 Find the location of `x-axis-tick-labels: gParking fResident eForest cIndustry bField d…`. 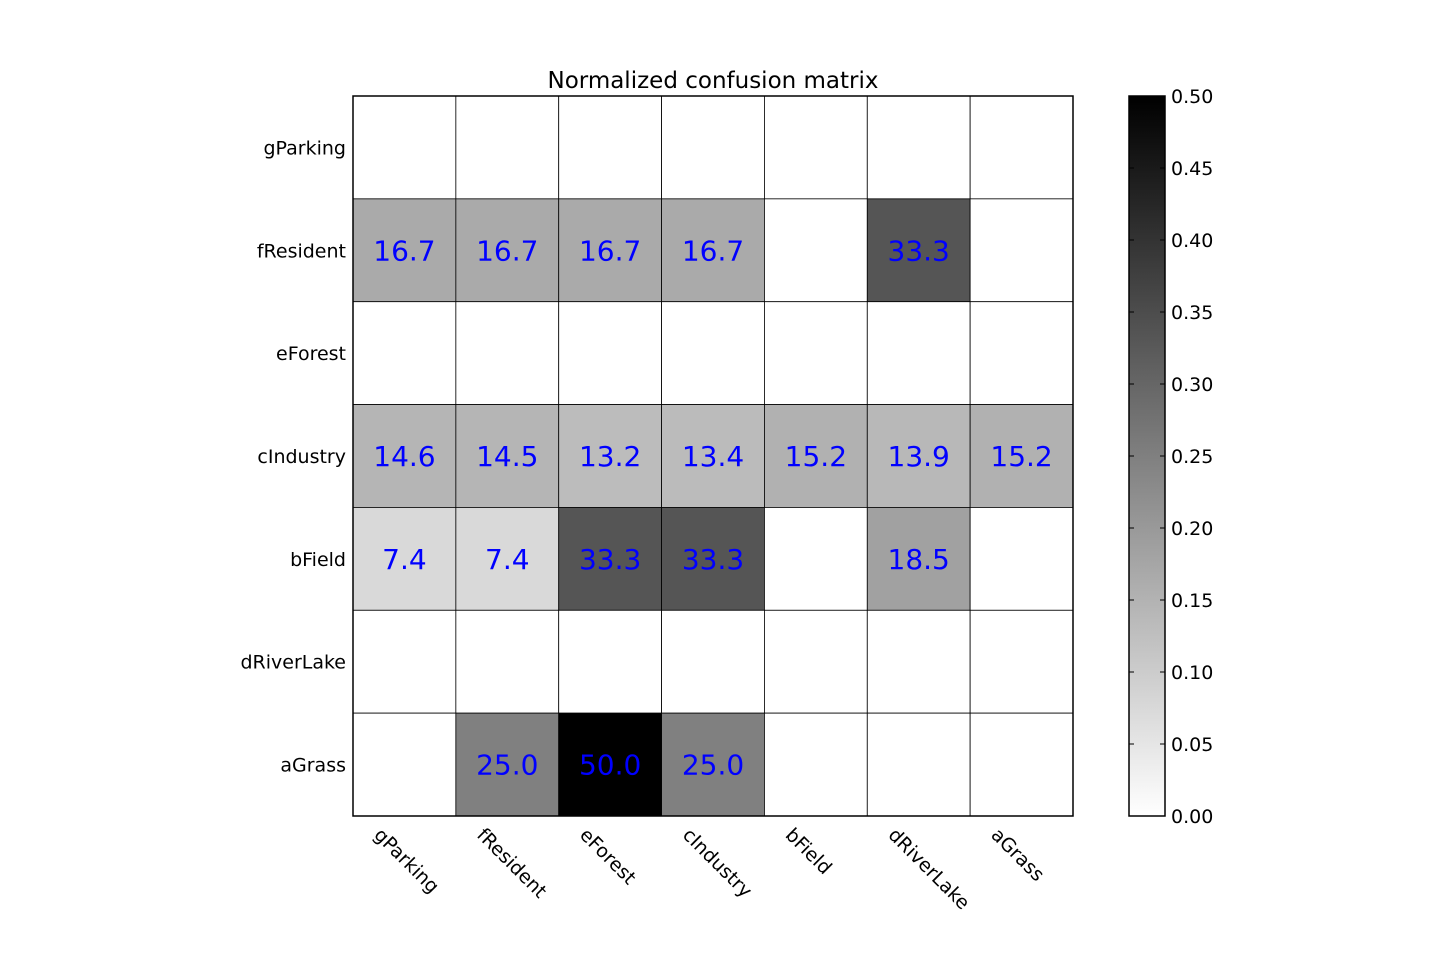

x-axis-tick-labels: gParking fResident eForest cIndustry bField d… is located at coordinates (708, 869).